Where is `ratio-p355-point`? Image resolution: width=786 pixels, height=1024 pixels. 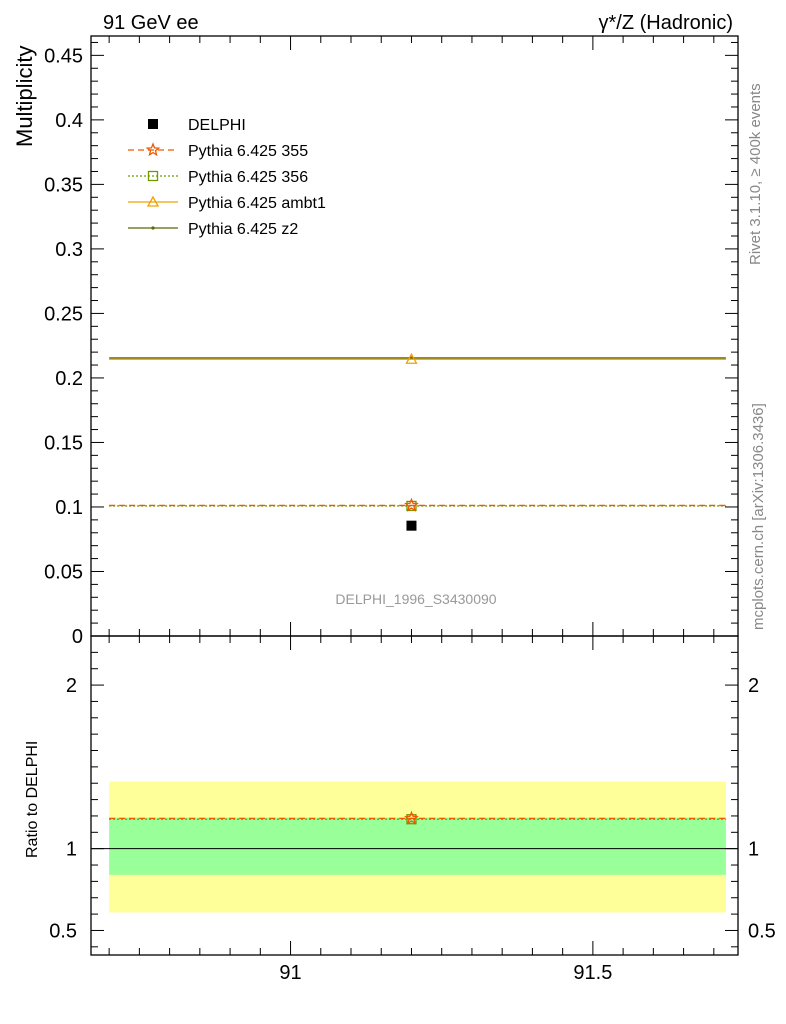 ratio-p355-point is located at coordinates (411, 817).